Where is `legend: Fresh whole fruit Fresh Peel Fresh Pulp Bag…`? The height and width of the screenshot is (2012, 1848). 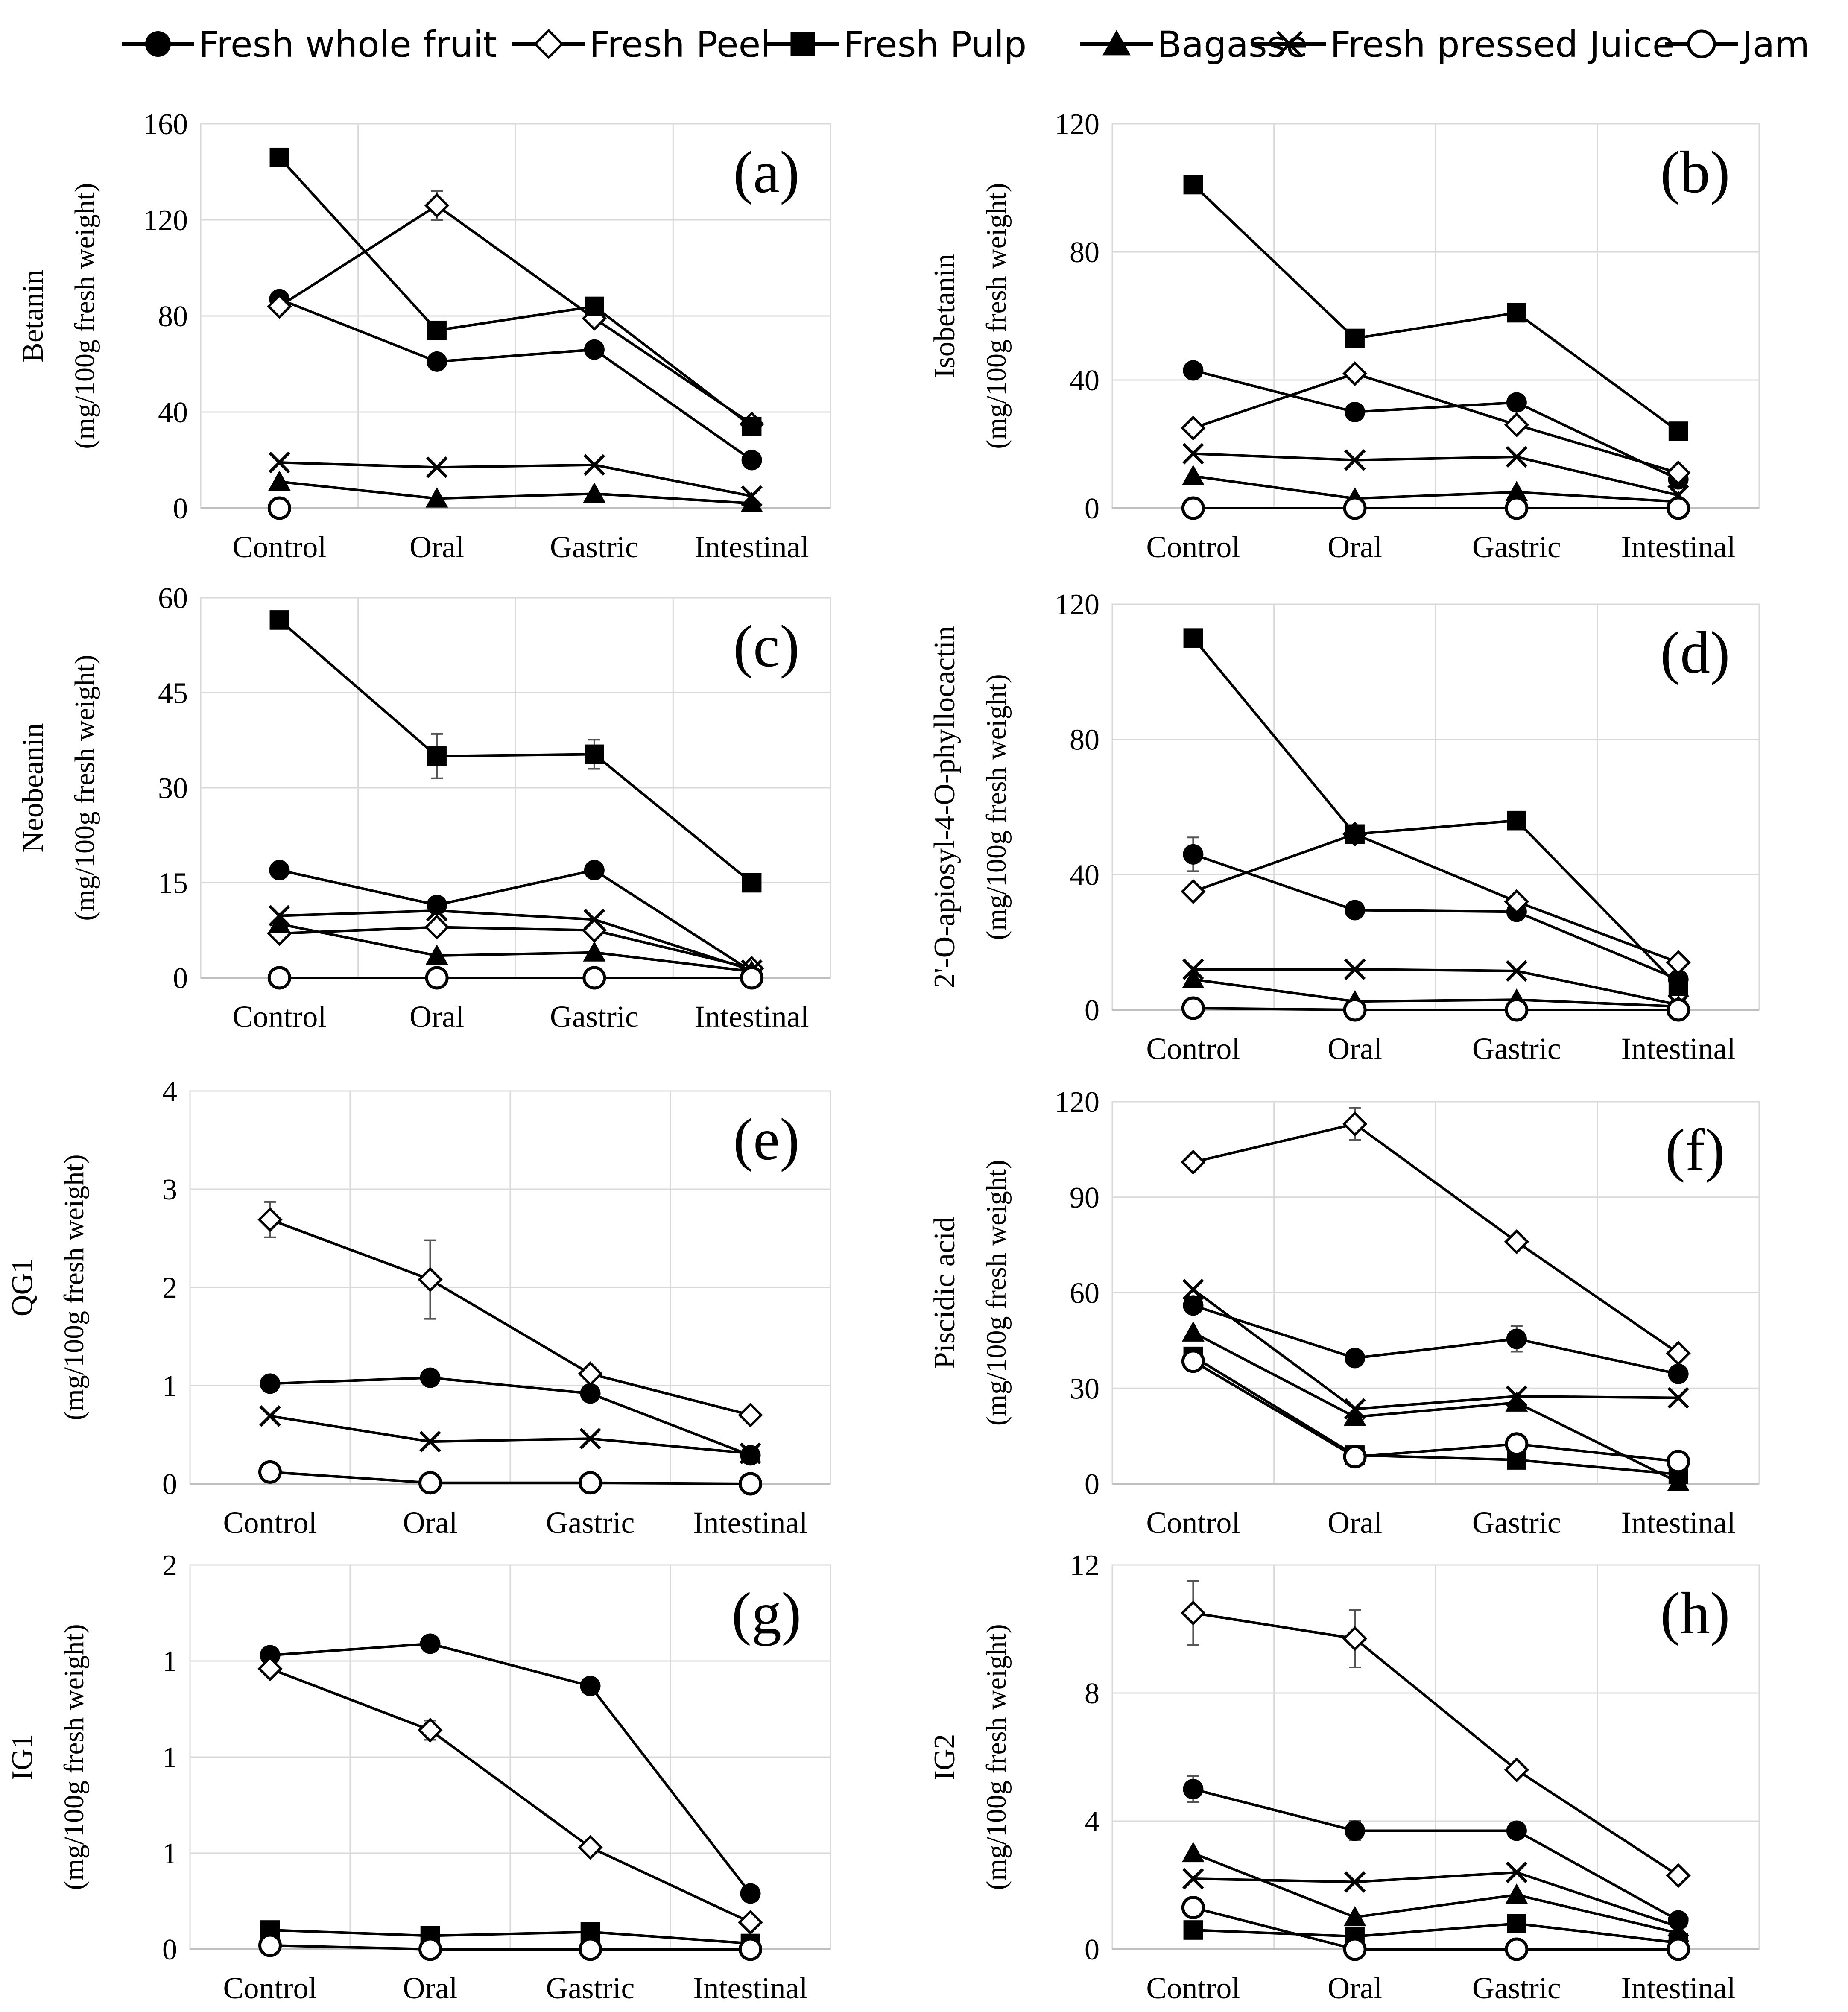
legend: Fresh whole fruit Fresh Peel Fresh Pulp Bag… is located at coordinates (966, 44).